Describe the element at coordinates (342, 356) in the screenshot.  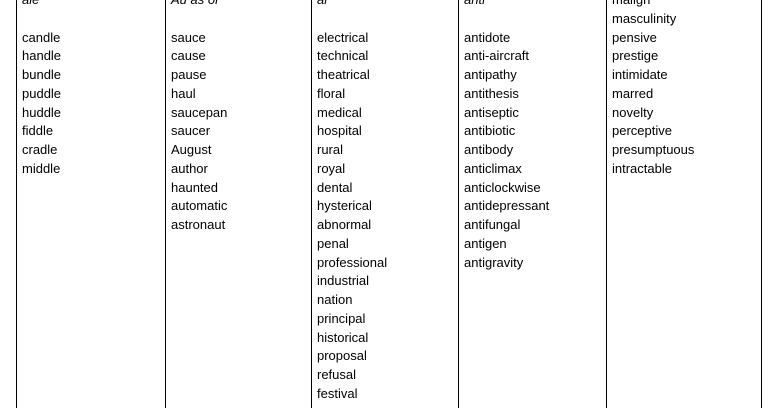
I see `word-item: proposal` at that location.